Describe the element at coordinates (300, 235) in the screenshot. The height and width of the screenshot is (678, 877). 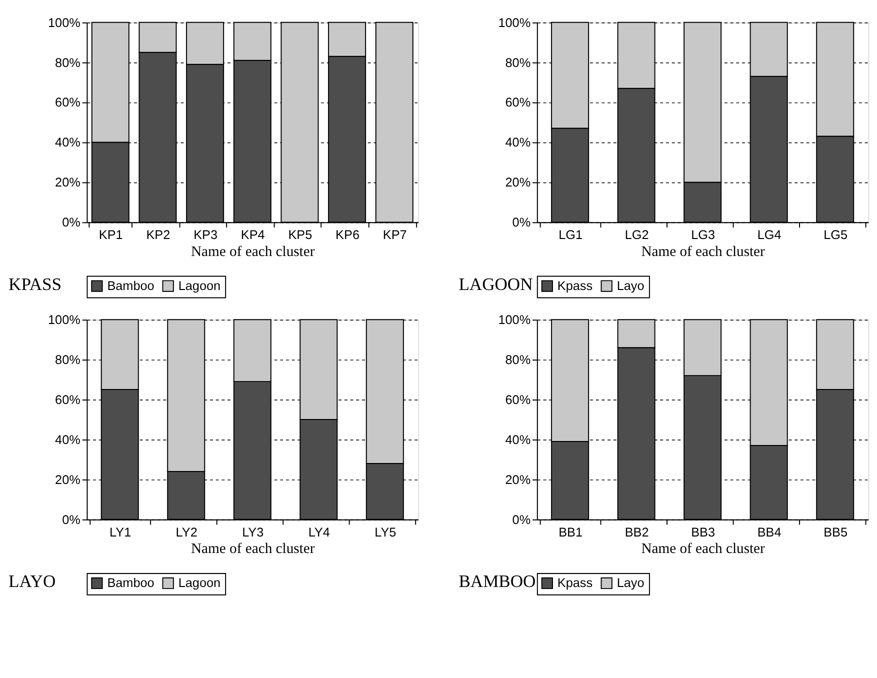
I see `x-tick-label: KP5` at that location.